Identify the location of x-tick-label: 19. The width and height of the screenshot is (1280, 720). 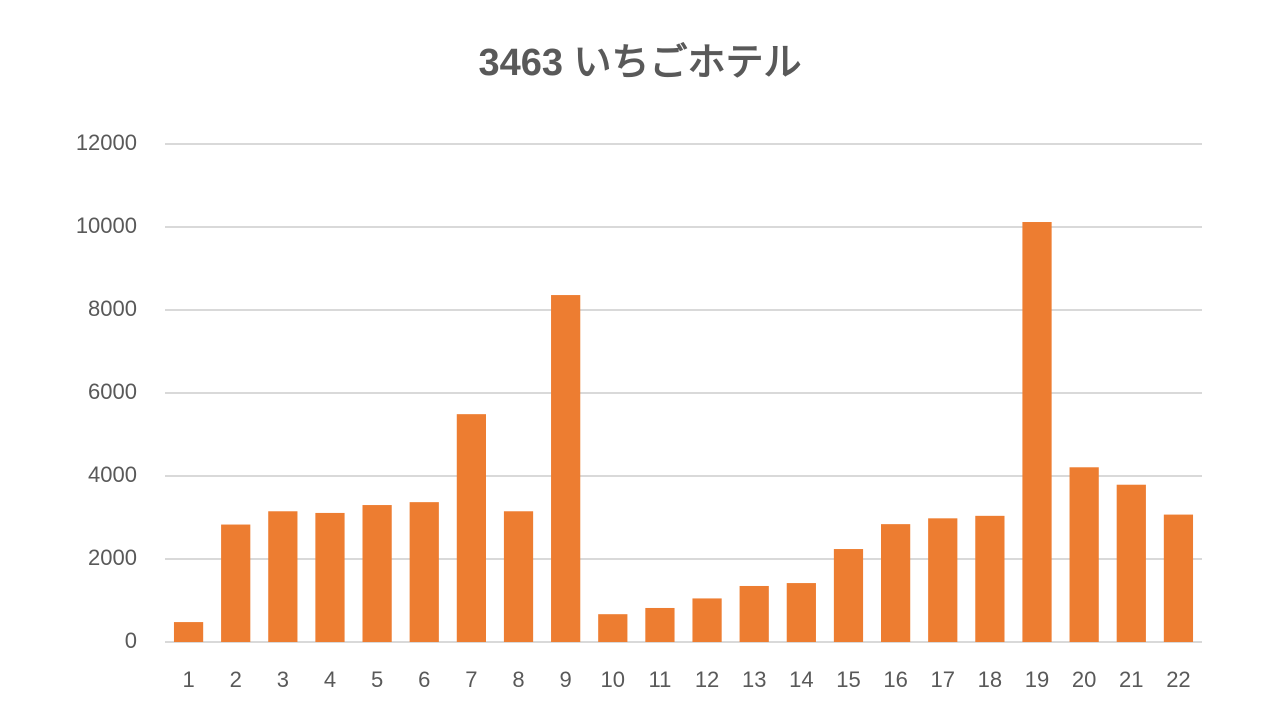
(1037, 679).